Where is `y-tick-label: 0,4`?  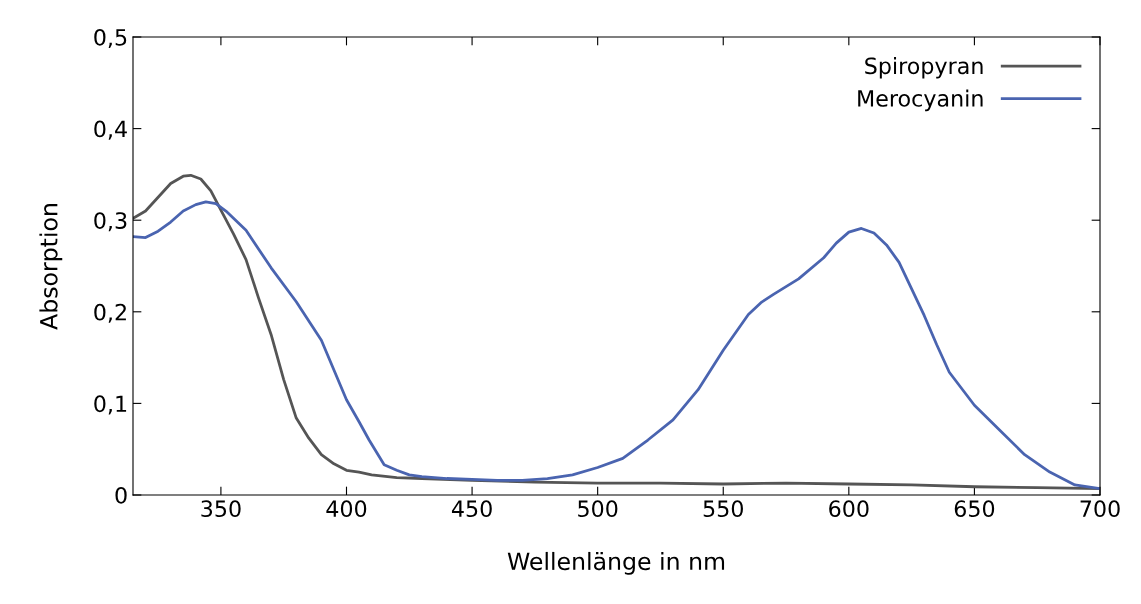
y-tick-label: 0,4 is located at coordinates (110, 130).